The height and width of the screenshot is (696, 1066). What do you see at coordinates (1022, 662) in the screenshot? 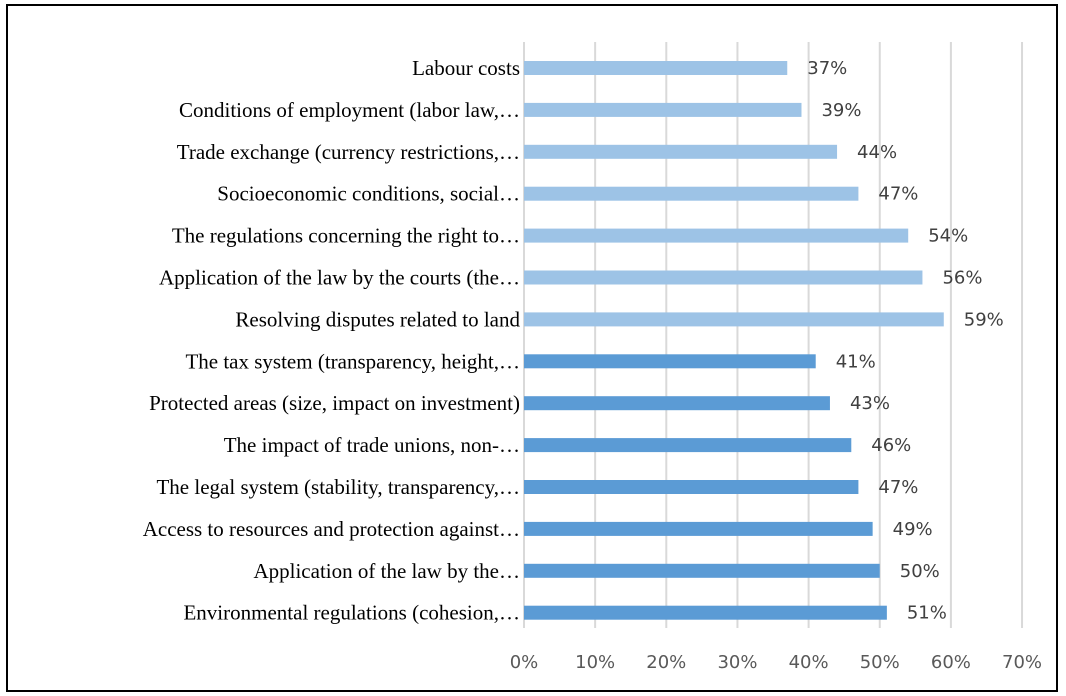
I see `x-tick-label: 70%` at bounding box center [1022, 662].